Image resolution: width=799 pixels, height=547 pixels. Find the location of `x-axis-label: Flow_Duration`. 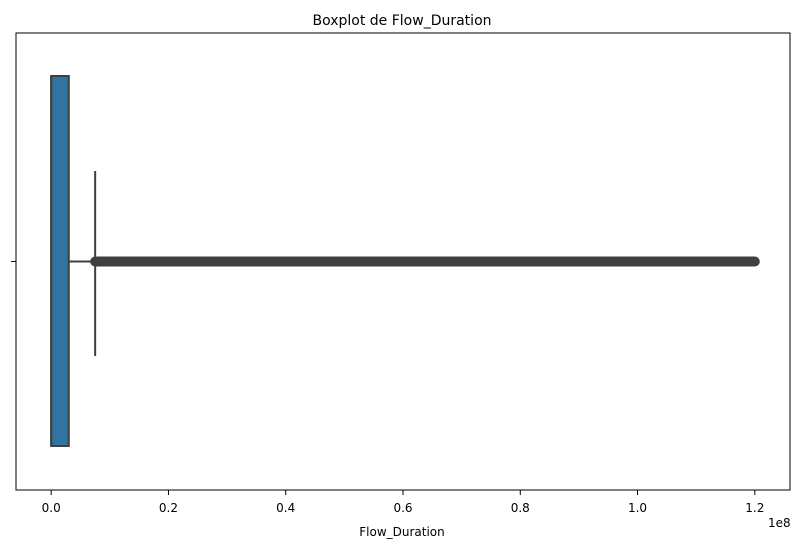

x-axis-label: Flow_Duration is located at coordinates (402, 532).